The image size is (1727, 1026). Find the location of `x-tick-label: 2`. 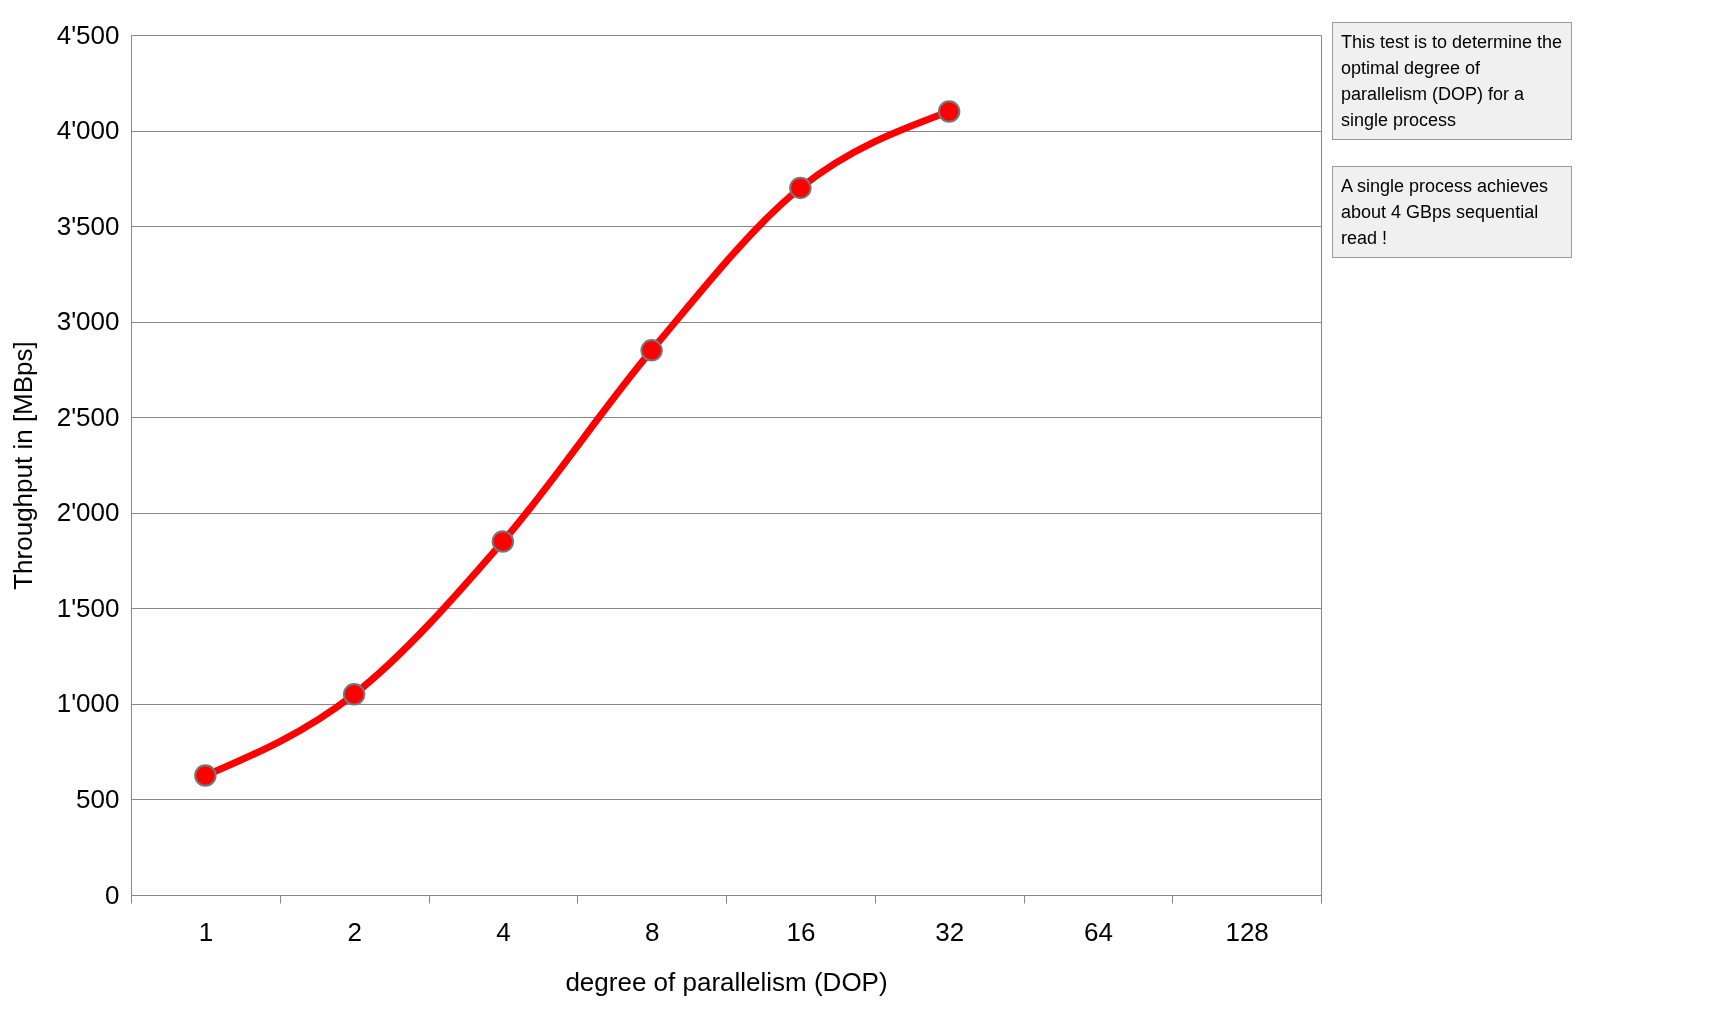

x-tick-label: 2 is located at coordinates (354, 931).